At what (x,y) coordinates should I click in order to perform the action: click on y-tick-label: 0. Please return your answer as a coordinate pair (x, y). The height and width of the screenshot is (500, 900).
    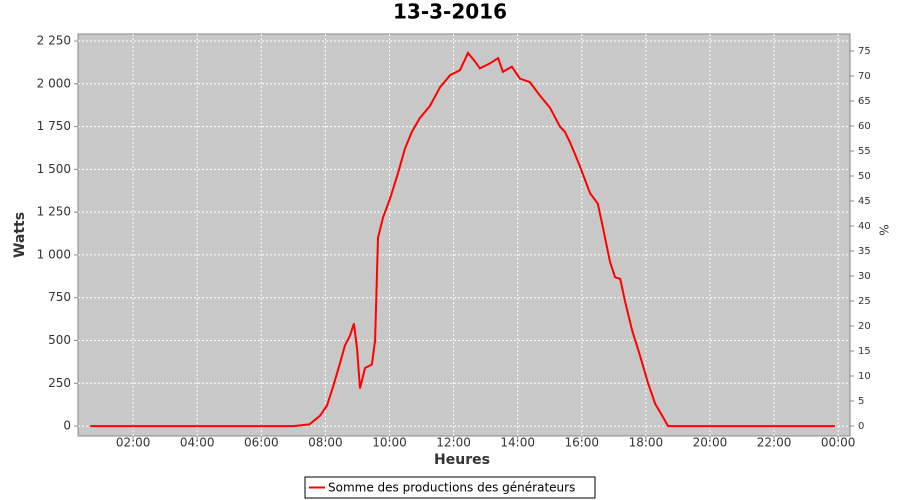
    Looking at the image, I should click on (67, 426).